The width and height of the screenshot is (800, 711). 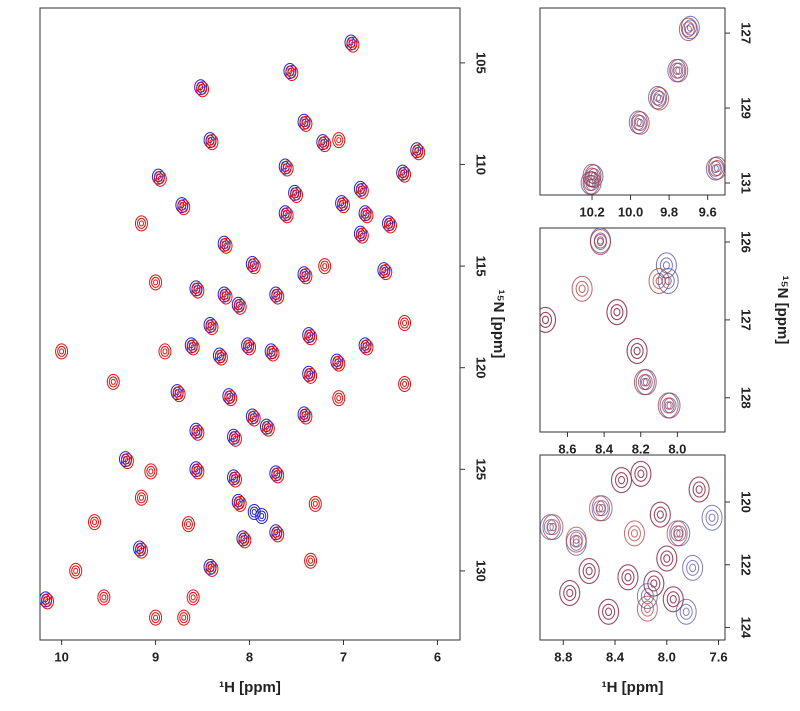 I want to click on plot-frame, so click(x=632, y=330).